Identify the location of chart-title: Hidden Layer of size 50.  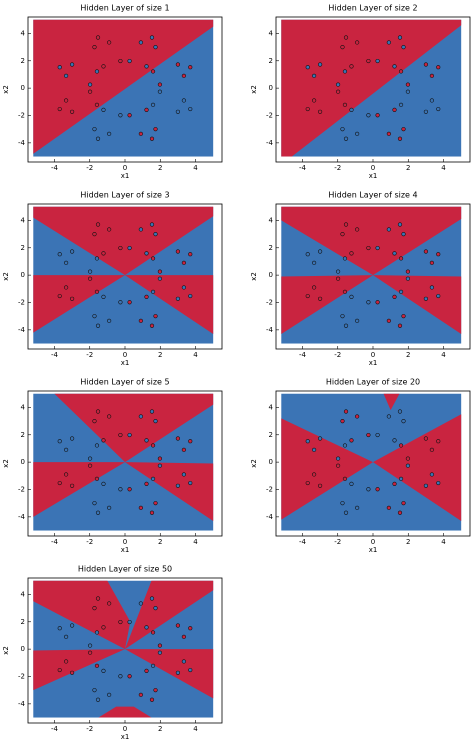
(125, 569).